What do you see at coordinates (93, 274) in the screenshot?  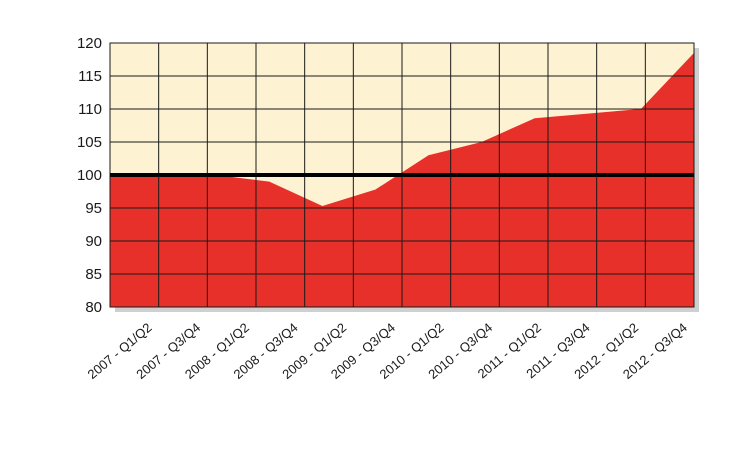 I see `y-tick-label: 85` at bounding box center [93, 274].